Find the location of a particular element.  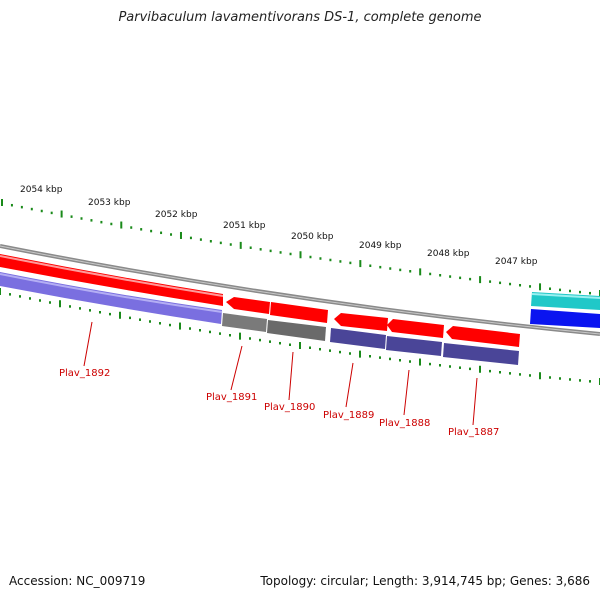

kbp-label-2048: 2048 kbp is located at coordinates (448, 254).